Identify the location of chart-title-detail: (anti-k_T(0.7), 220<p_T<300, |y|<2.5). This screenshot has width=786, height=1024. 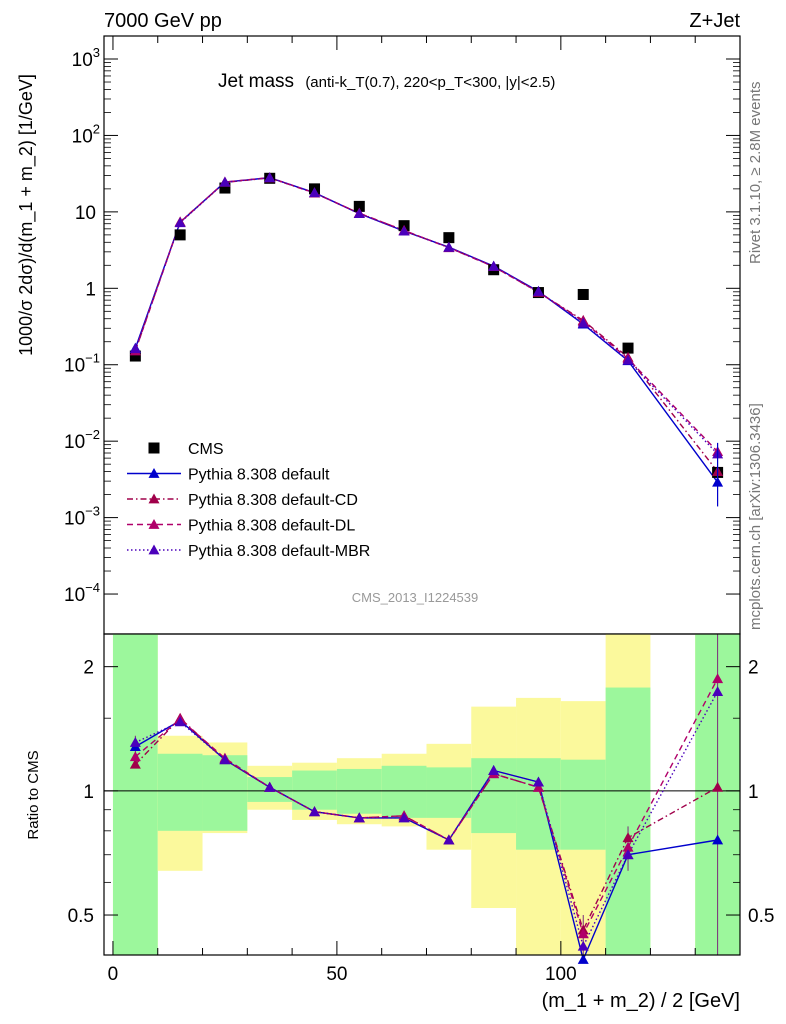
(430, 82).